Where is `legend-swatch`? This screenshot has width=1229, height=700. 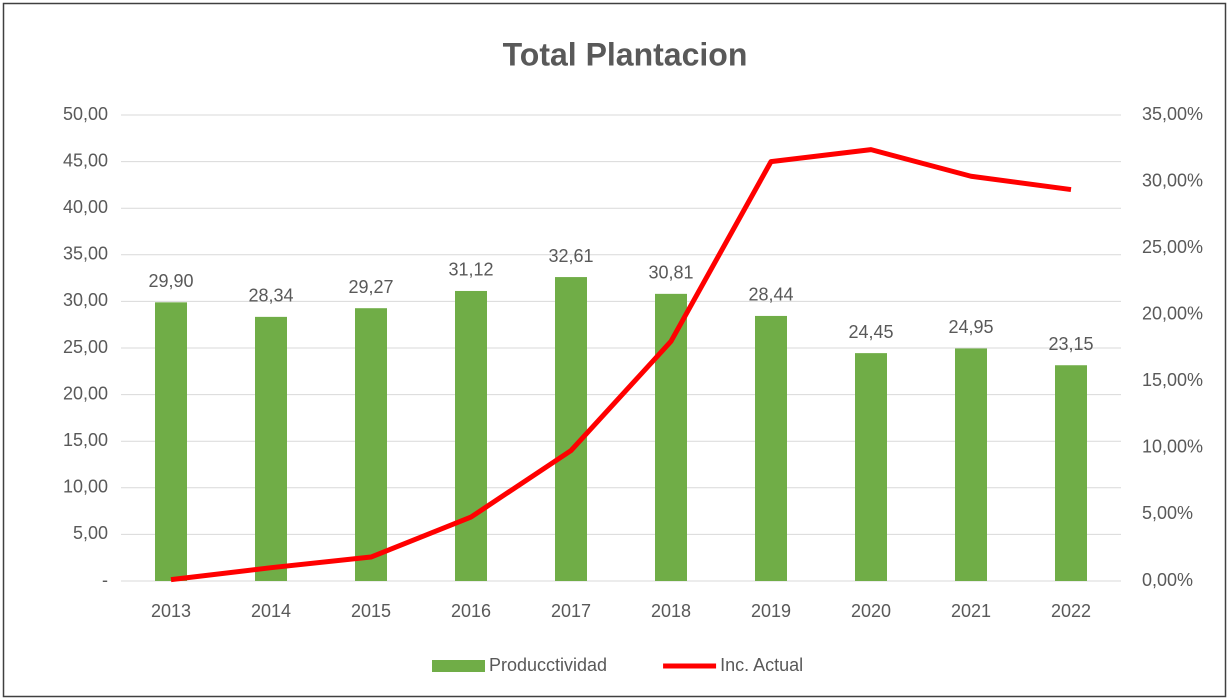
legend-swatch is located at coordinates (458, 666).